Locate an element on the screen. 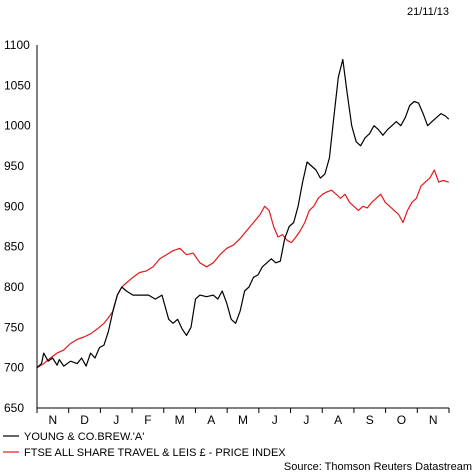 This screenshot has height=476, width=475. y-tick-label: 650 is located at coordinates (14, 408).